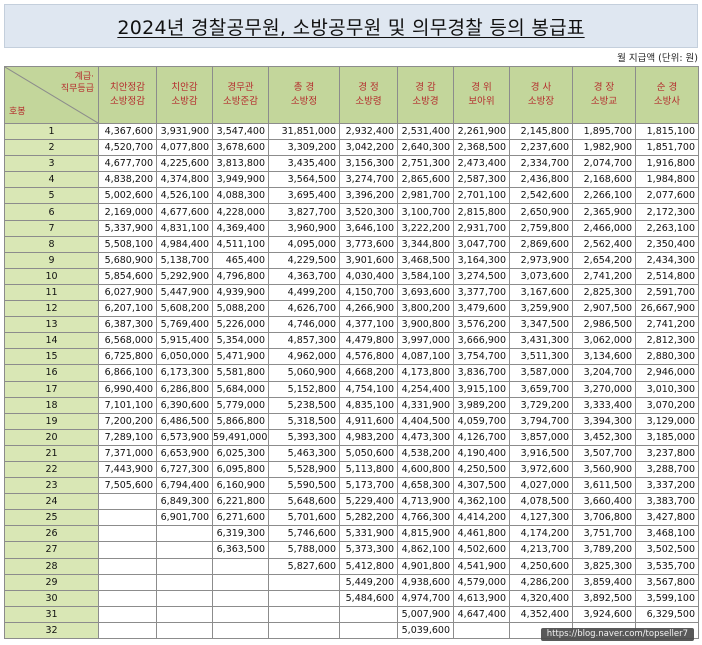  What do you see at coordinates (127, 405) in the screenshot?
I see `salary-cell: 7,101,100` at bounding box center [127, 405].